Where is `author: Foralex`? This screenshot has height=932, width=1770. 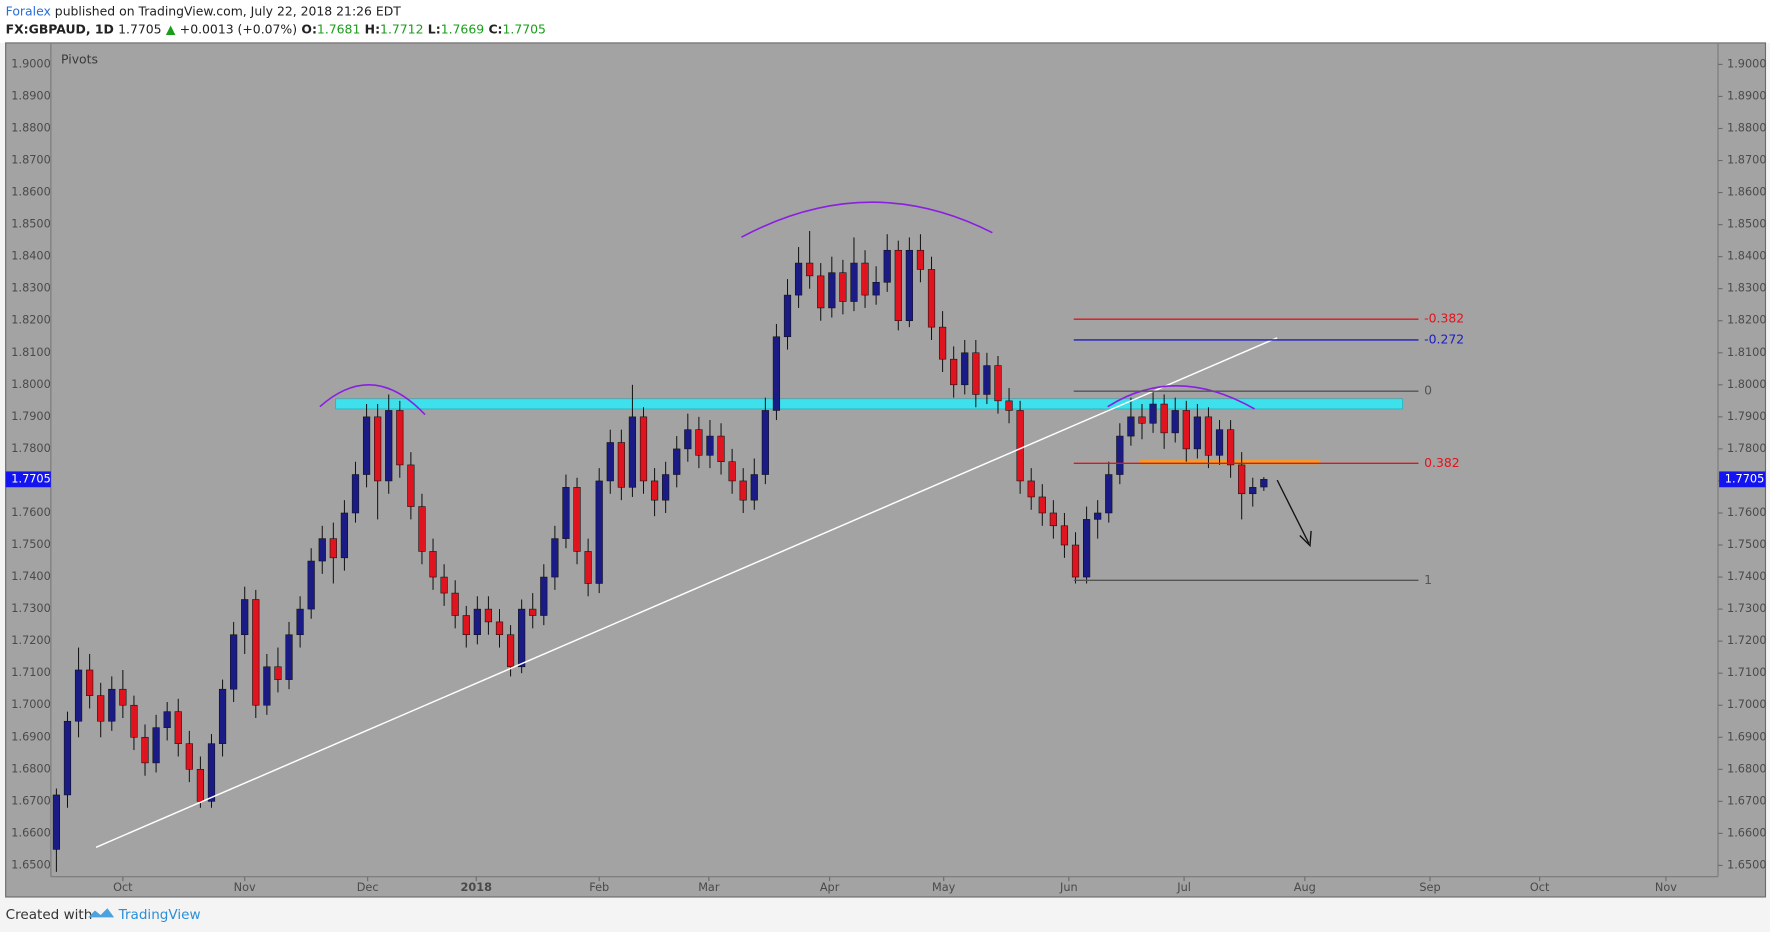
author: Foralex is located at coordinates (28, 10).